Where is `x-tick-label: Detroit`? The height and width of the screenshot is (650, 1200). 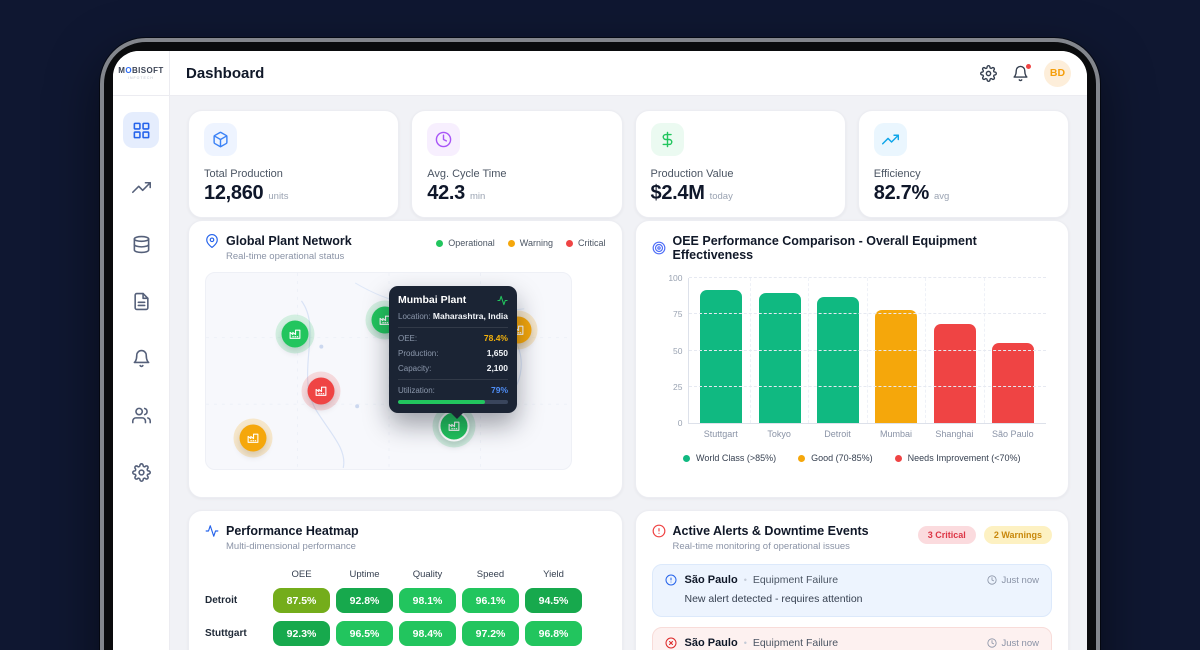
x-tick-label: Detroit is located at coordinates (837, 434).